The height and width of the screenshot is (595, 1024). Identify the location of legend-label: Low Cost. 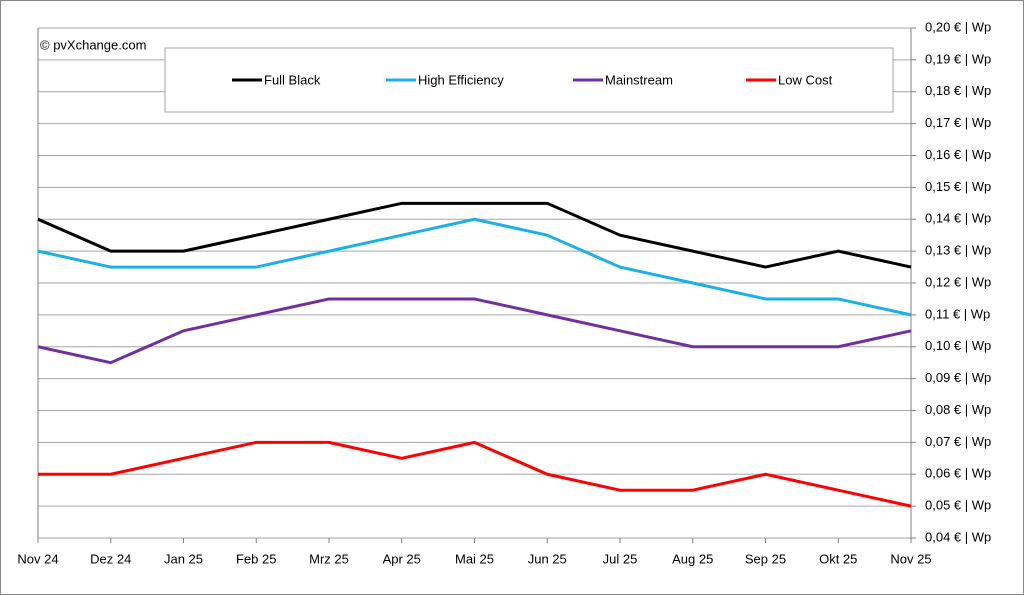
(805, 79).